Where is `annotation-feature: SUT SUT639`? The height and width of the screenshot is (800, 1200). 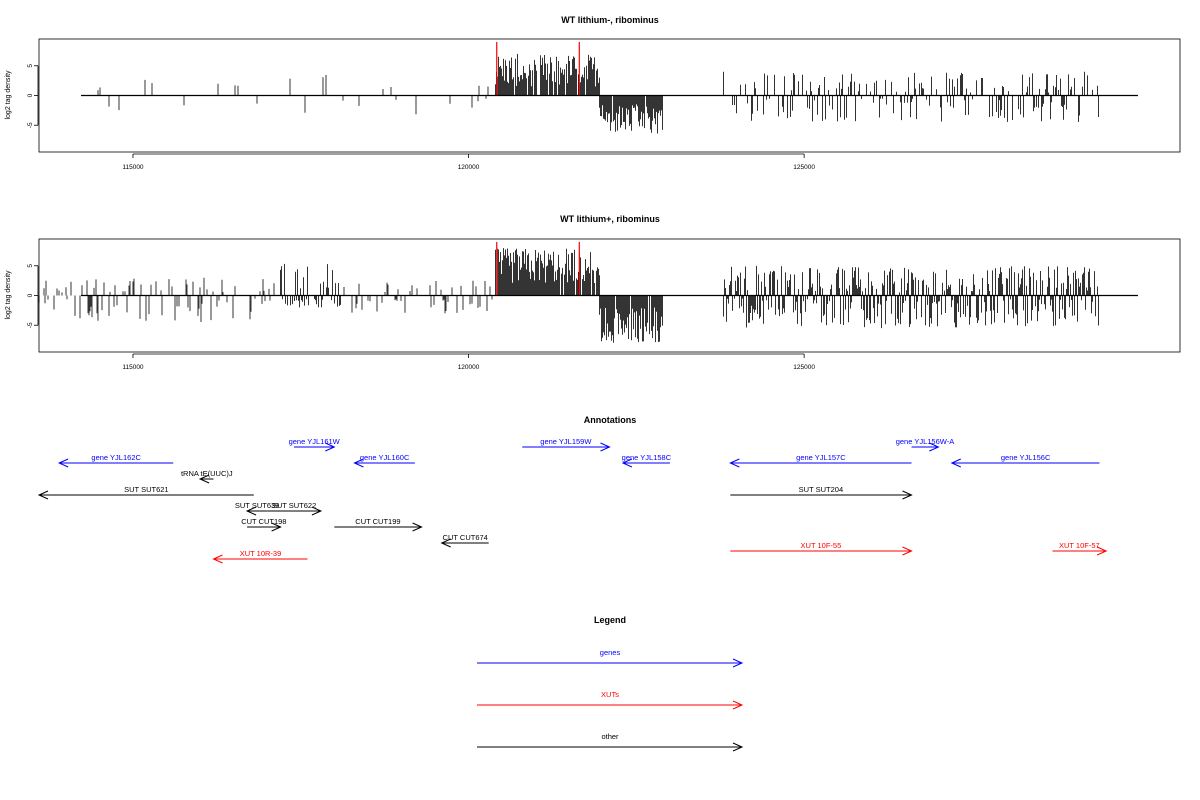 annotation-feature: SUT SUT639 is located at coordinates (257, 508).